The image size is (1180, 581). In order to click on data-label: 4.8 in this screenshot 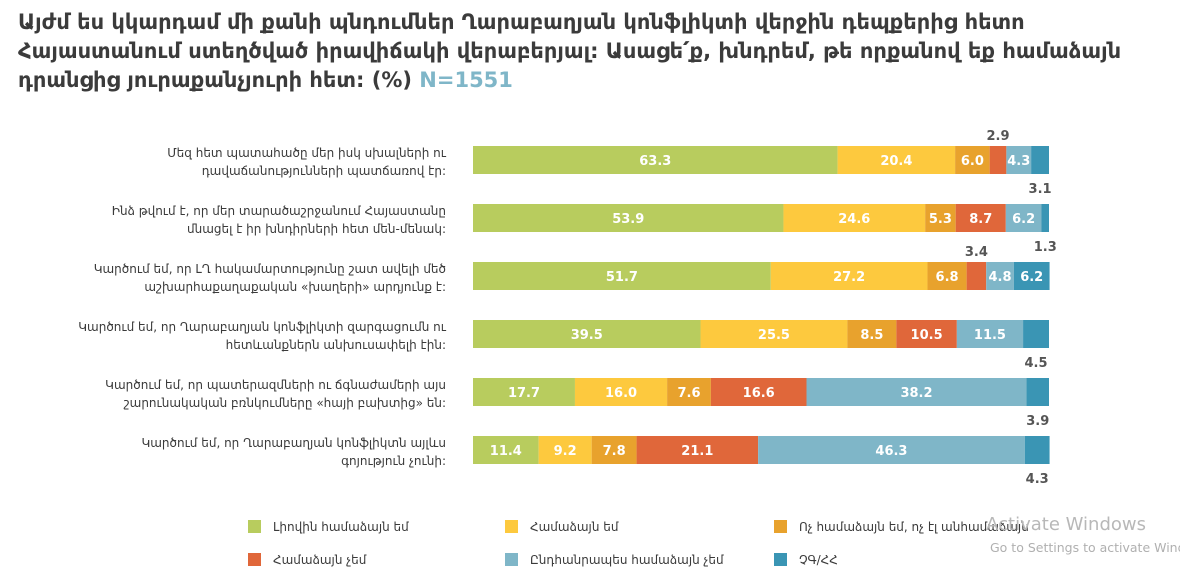, I will do `click(1000, 277)`.